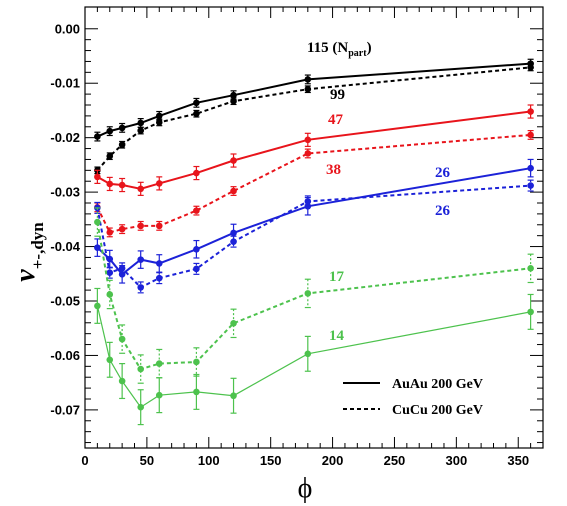  What do you see at coordinates (65, 246) in the screenshot?
I see `y-tick-label: -0.04` at bounding box center [65, 246].